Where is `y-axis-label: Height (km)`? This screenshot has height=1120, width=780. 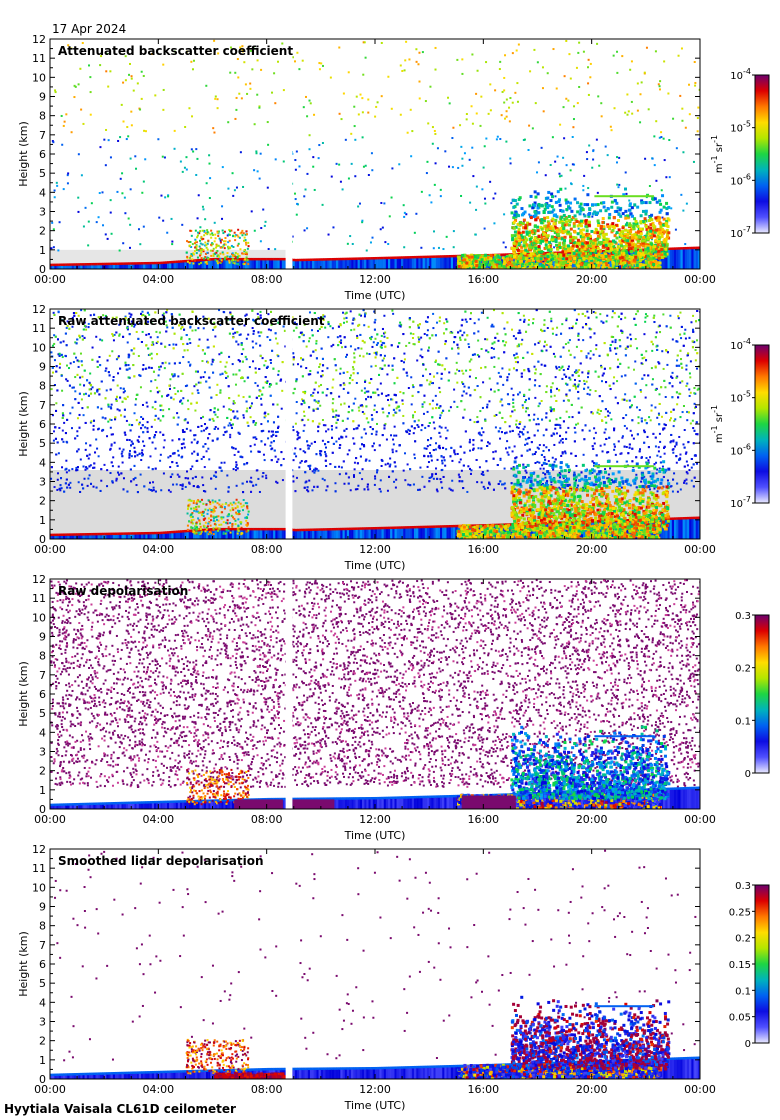
y-axis-label: Height (km) is located at coordinates (23, 154).